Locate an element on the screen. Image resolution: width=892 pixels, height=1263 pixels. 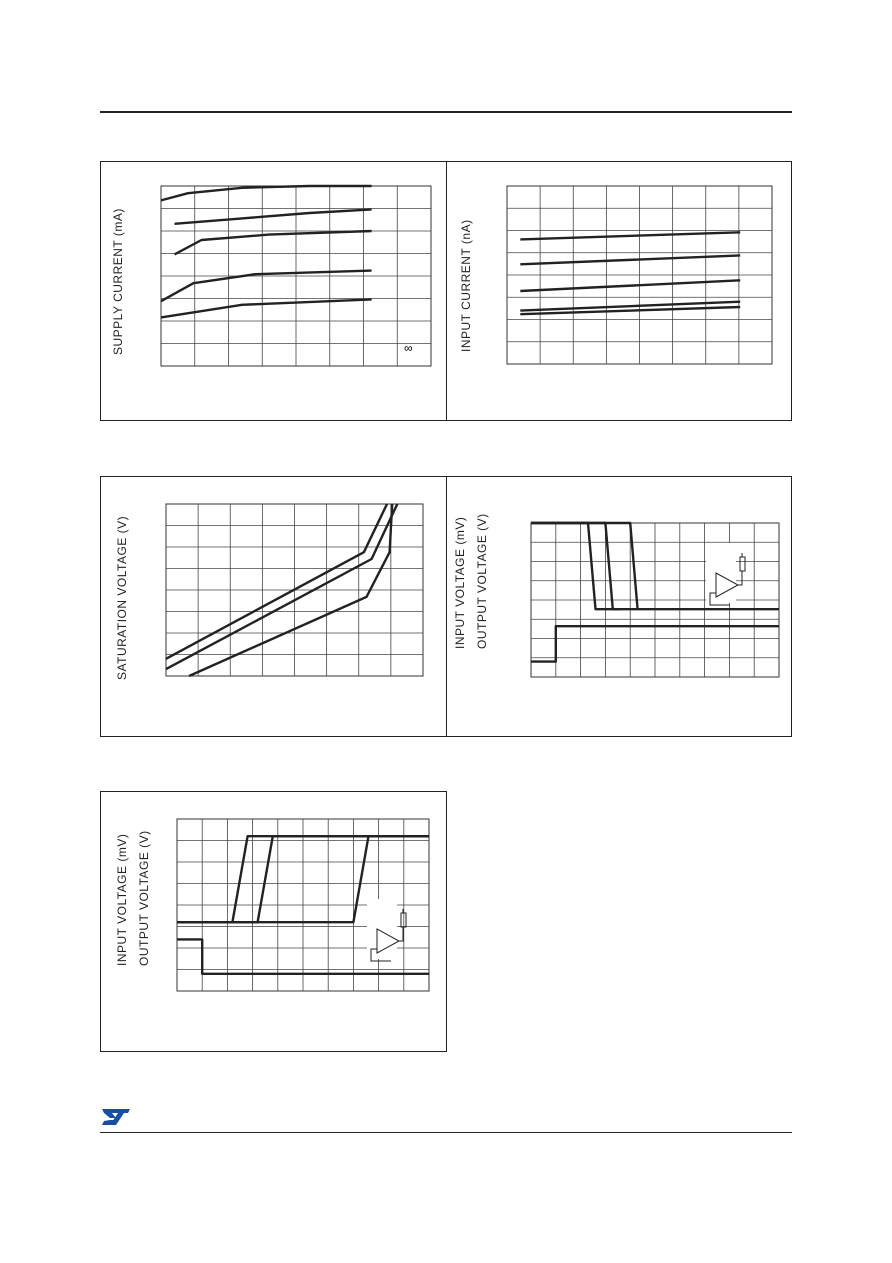
input-current-panel: INPUT CURRENT (nA) is located at coordinates (619, 291).